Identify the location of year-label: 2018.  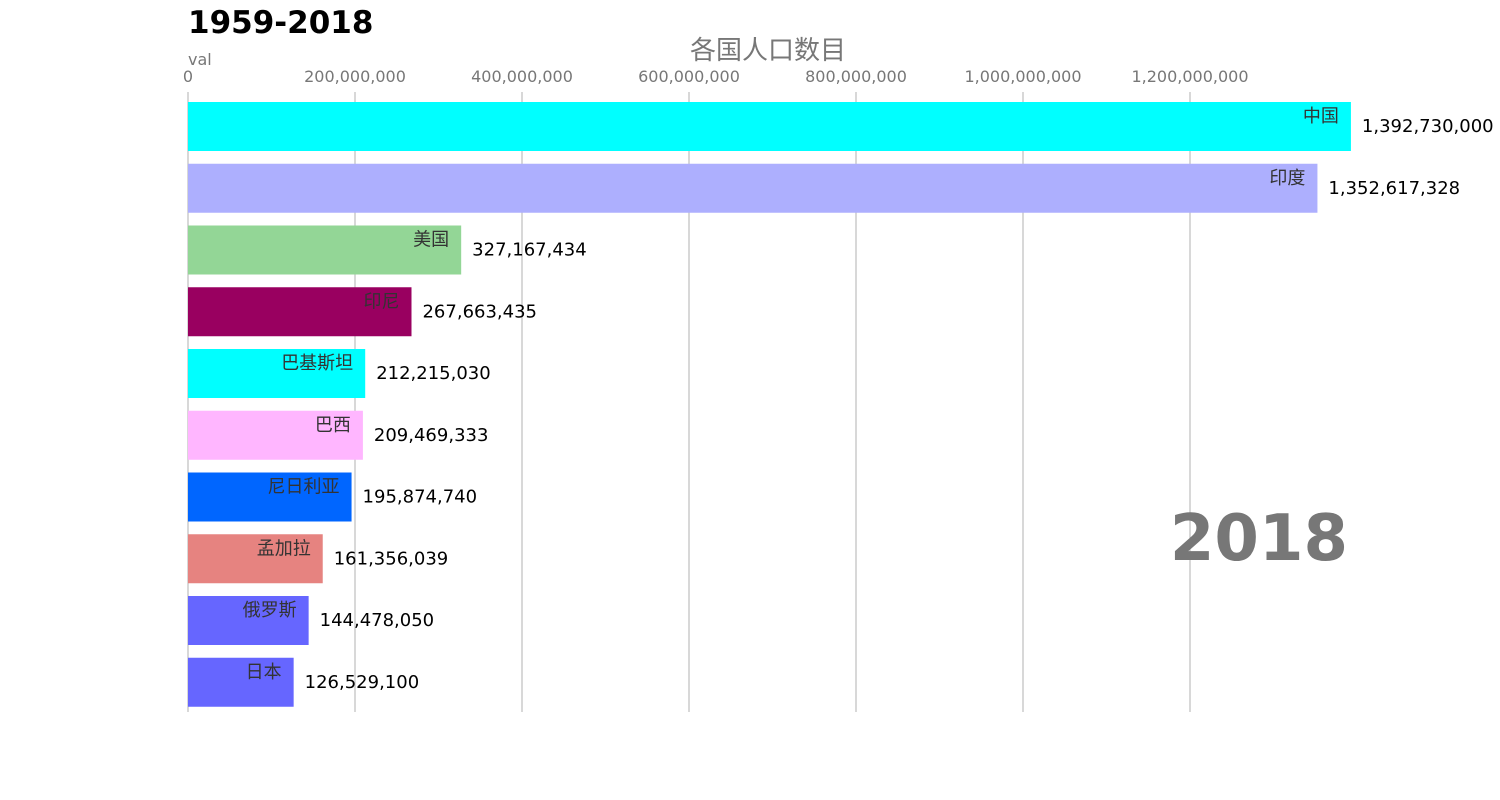
(1259, 539).